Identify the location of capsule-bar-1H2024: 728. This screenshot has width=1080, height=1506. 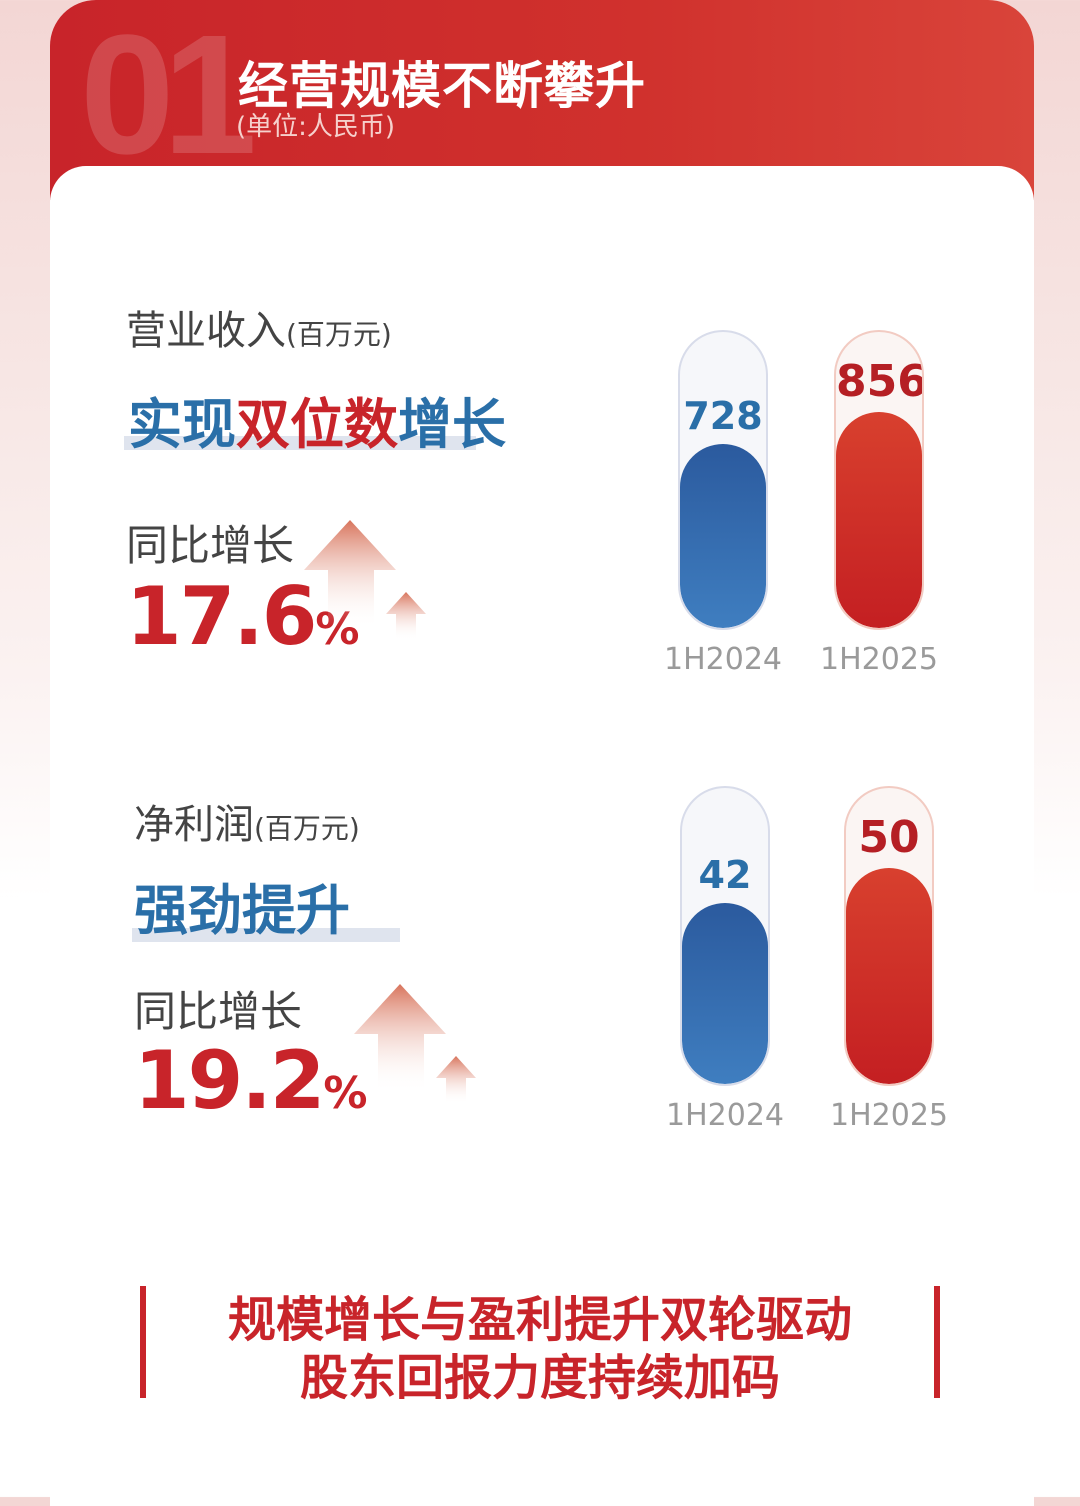
(723, 480).